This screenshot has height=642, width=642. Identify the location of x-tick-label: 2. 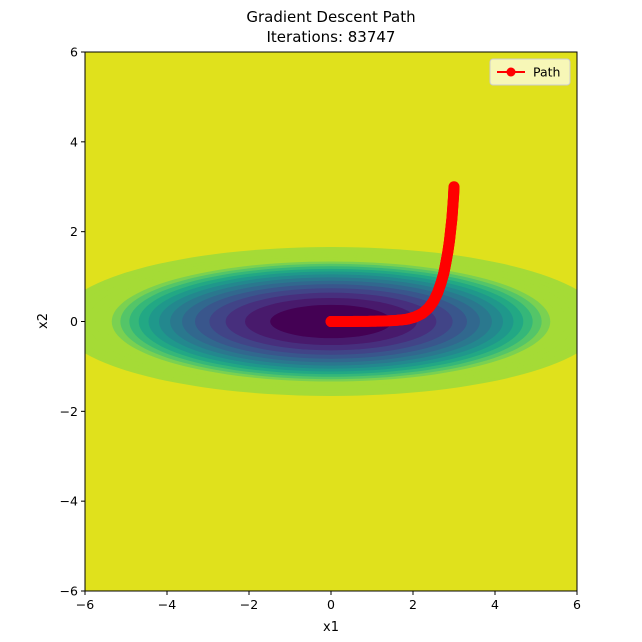
(413, 604).